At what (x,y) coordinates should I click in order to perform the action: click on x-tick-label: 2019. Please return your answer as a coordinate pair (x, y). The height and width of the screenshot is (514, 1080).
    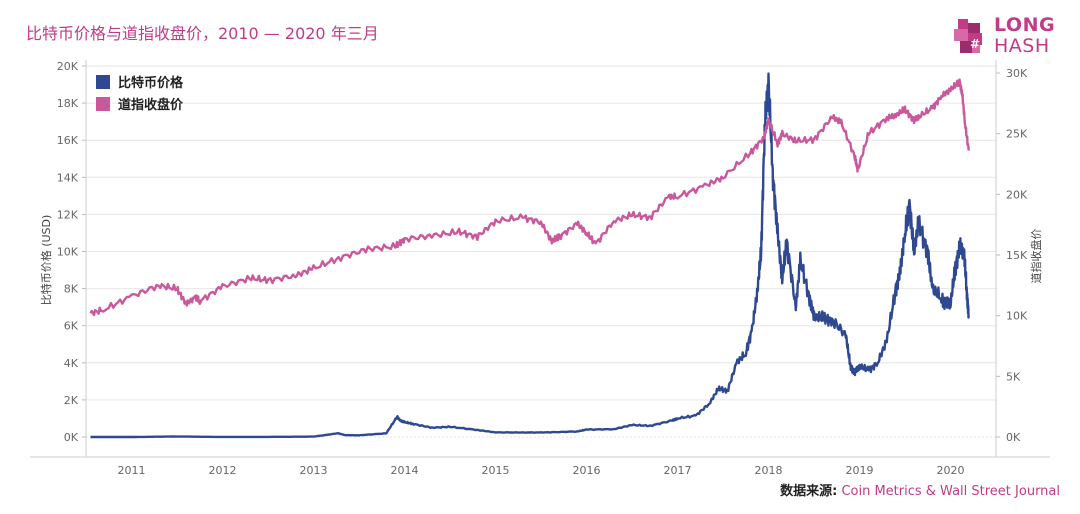
    Looking at the image, I should click on (860, 470).